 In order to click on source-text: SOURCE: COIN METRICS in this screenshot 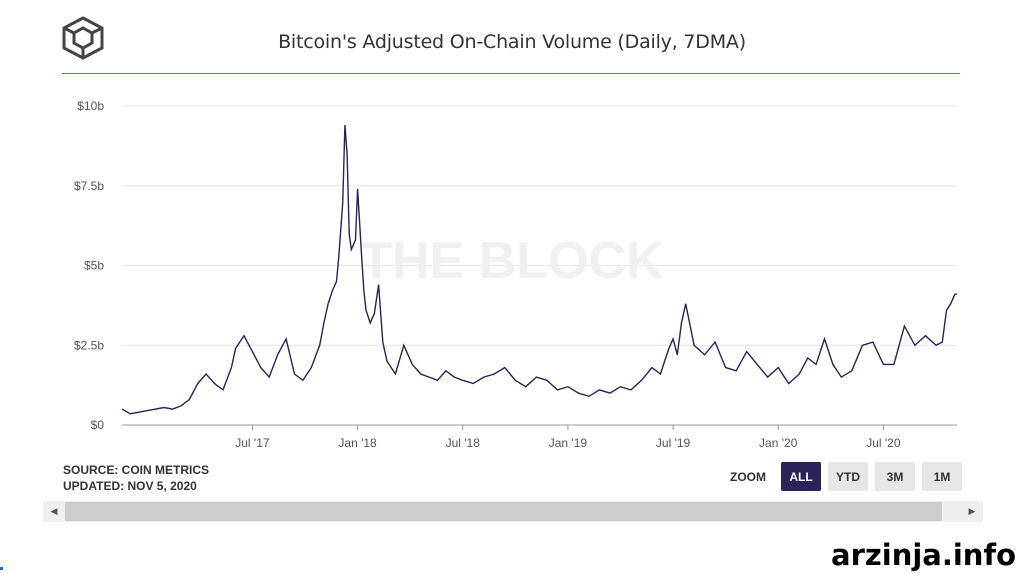, I will do `click(136, 470)`.